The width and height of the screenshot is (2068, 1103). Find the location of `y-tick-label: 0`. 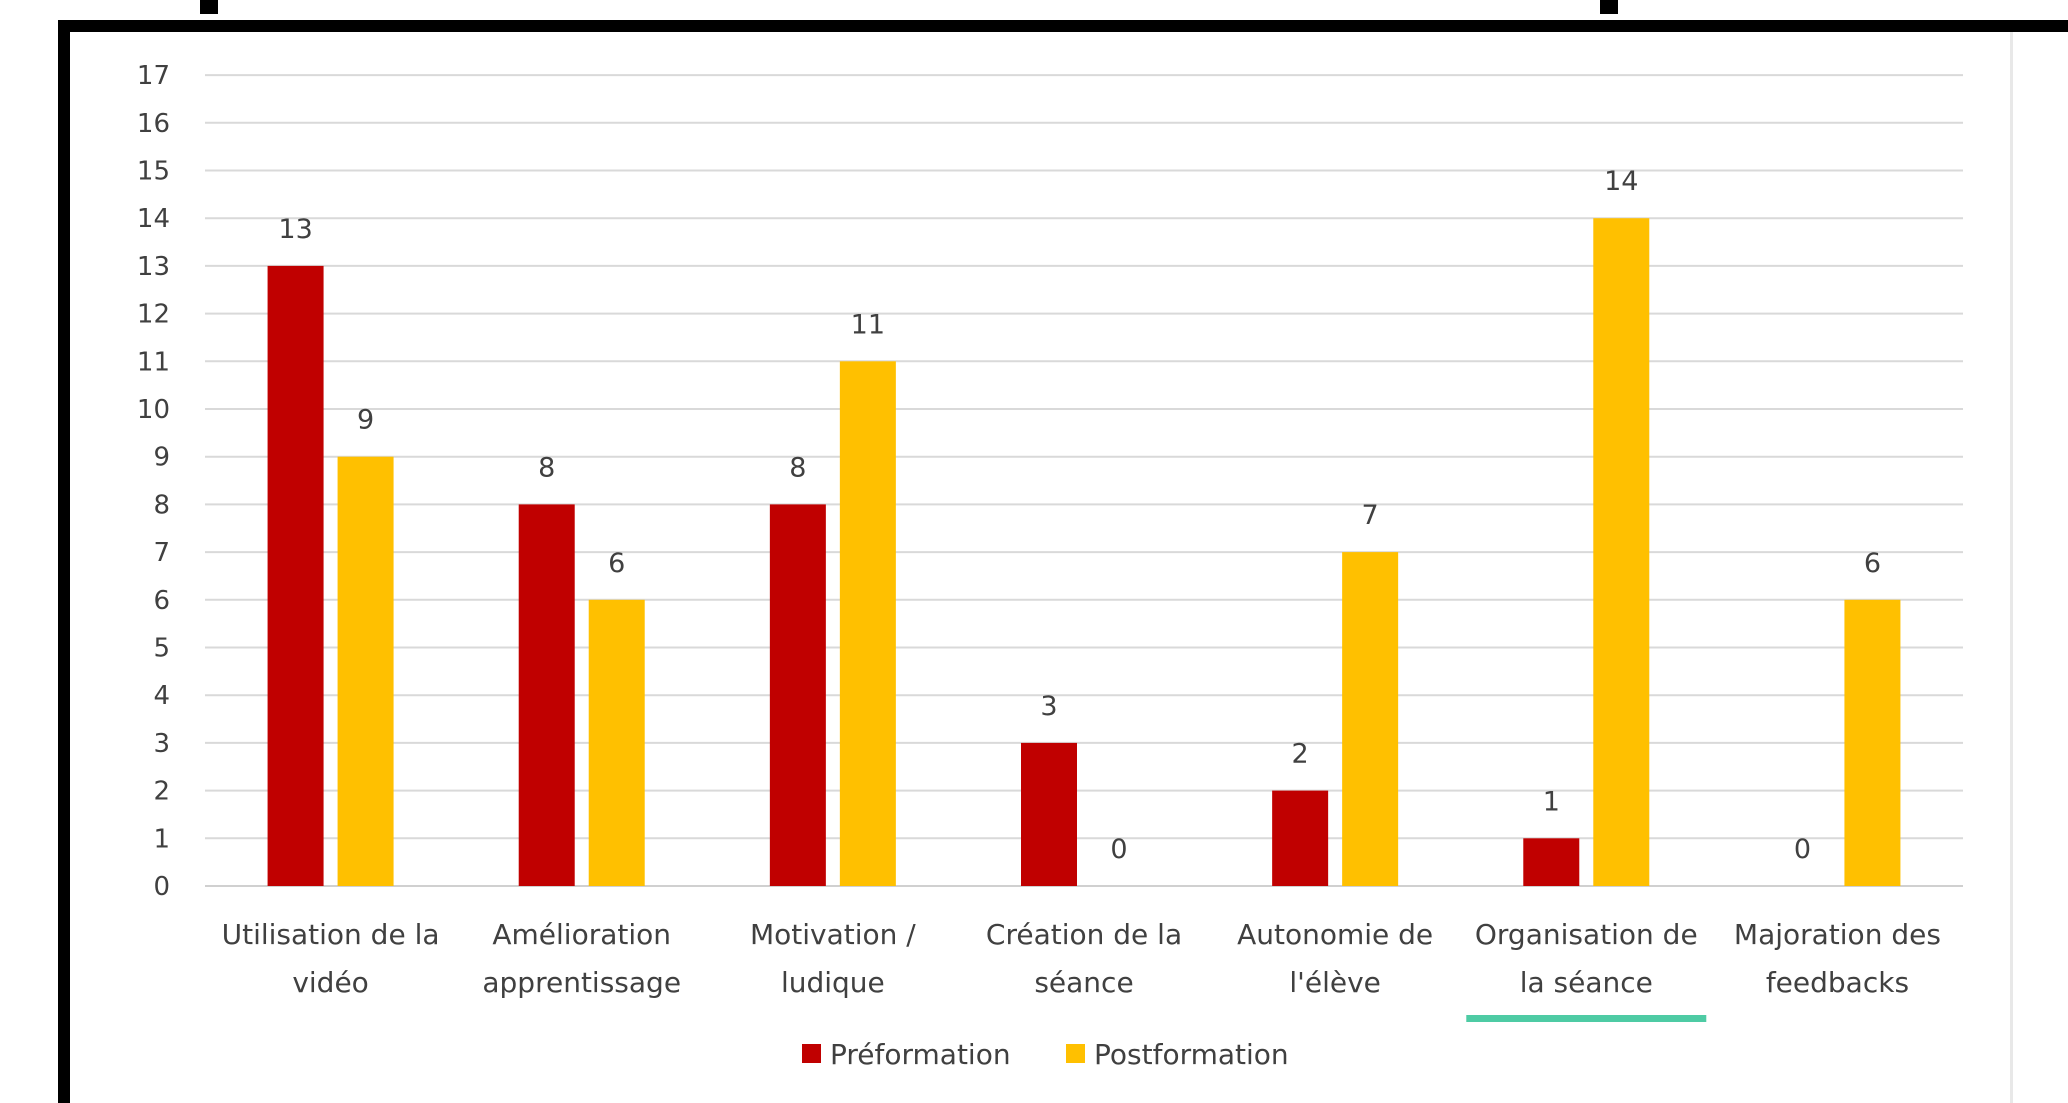

y-tick-label: 0 is located at coordinates (161, 887).